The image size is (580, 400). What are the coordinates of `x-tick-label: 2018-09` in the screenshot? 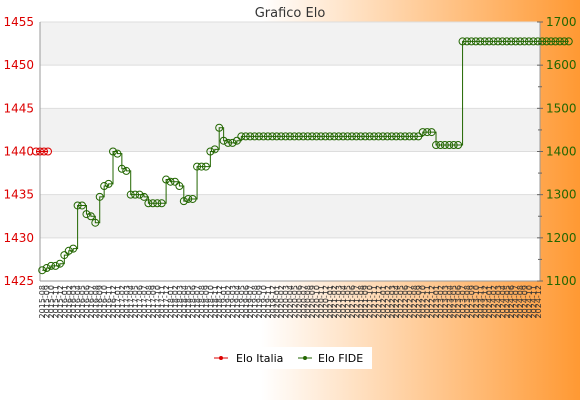 It's located at (206, 301).